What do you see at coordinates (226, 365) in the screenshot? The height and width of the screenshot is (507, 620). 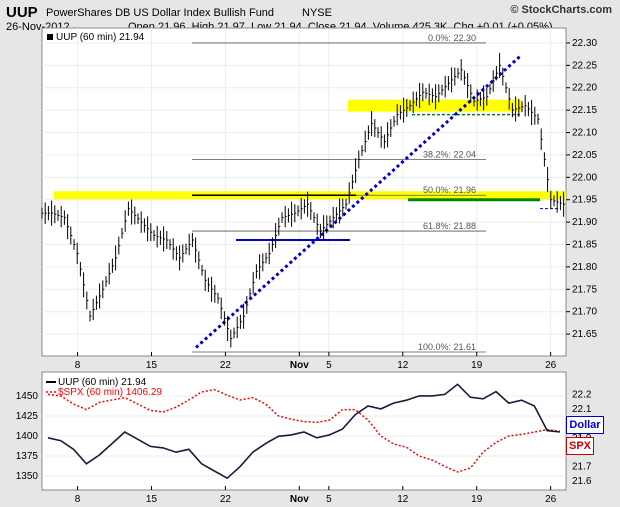 I see `price-x-tick-label: 22` at bounding box center [226, 365].